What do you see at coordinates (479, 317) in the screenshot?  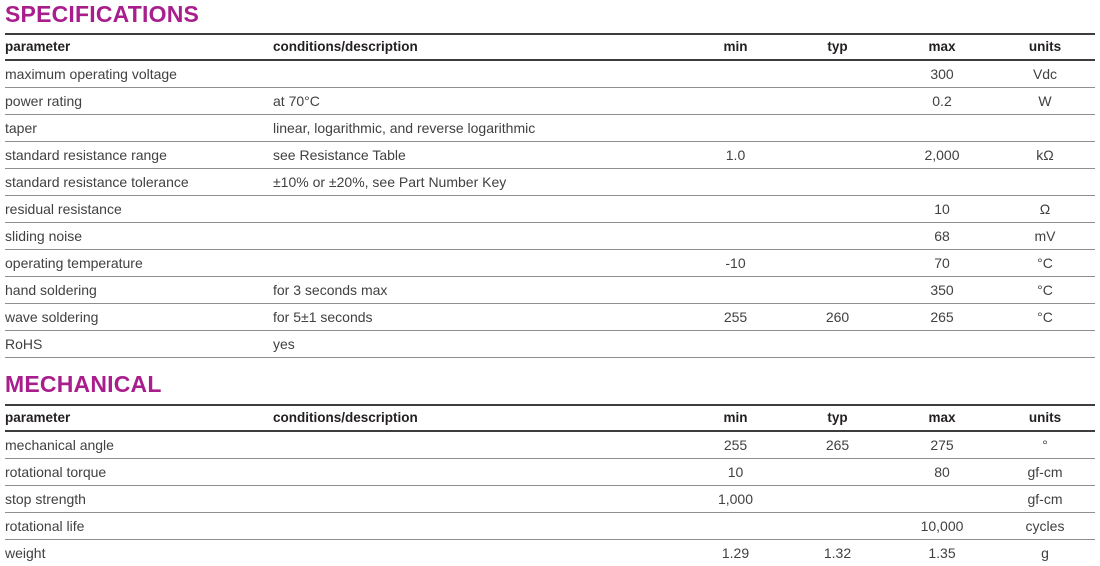 I see `cell-conditions-description: for 5±1 seconds` at bounding box center [479, 317].